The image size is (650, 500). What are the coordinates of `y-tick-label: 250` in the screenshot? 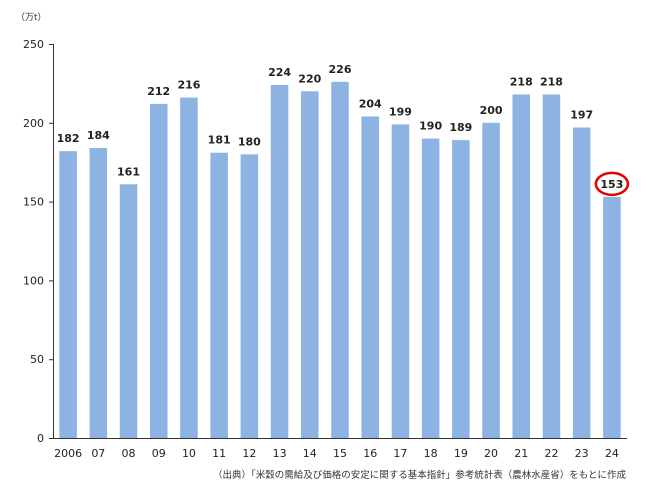 It's located at (33, 44).